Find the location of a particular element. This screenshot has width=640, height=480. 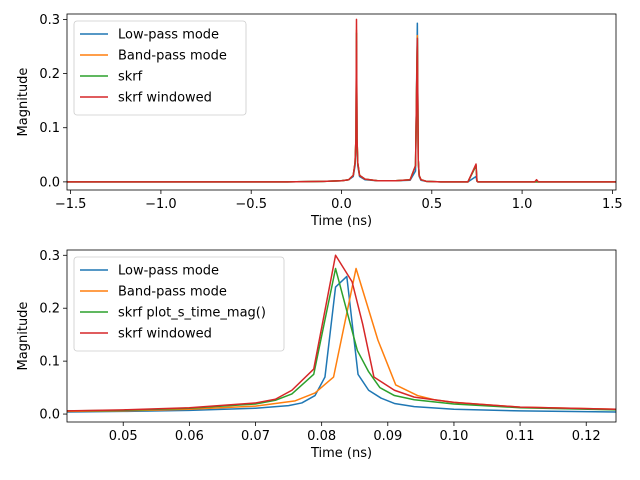

x-tick-label: 0.11 is located at coordinates (520, 436).